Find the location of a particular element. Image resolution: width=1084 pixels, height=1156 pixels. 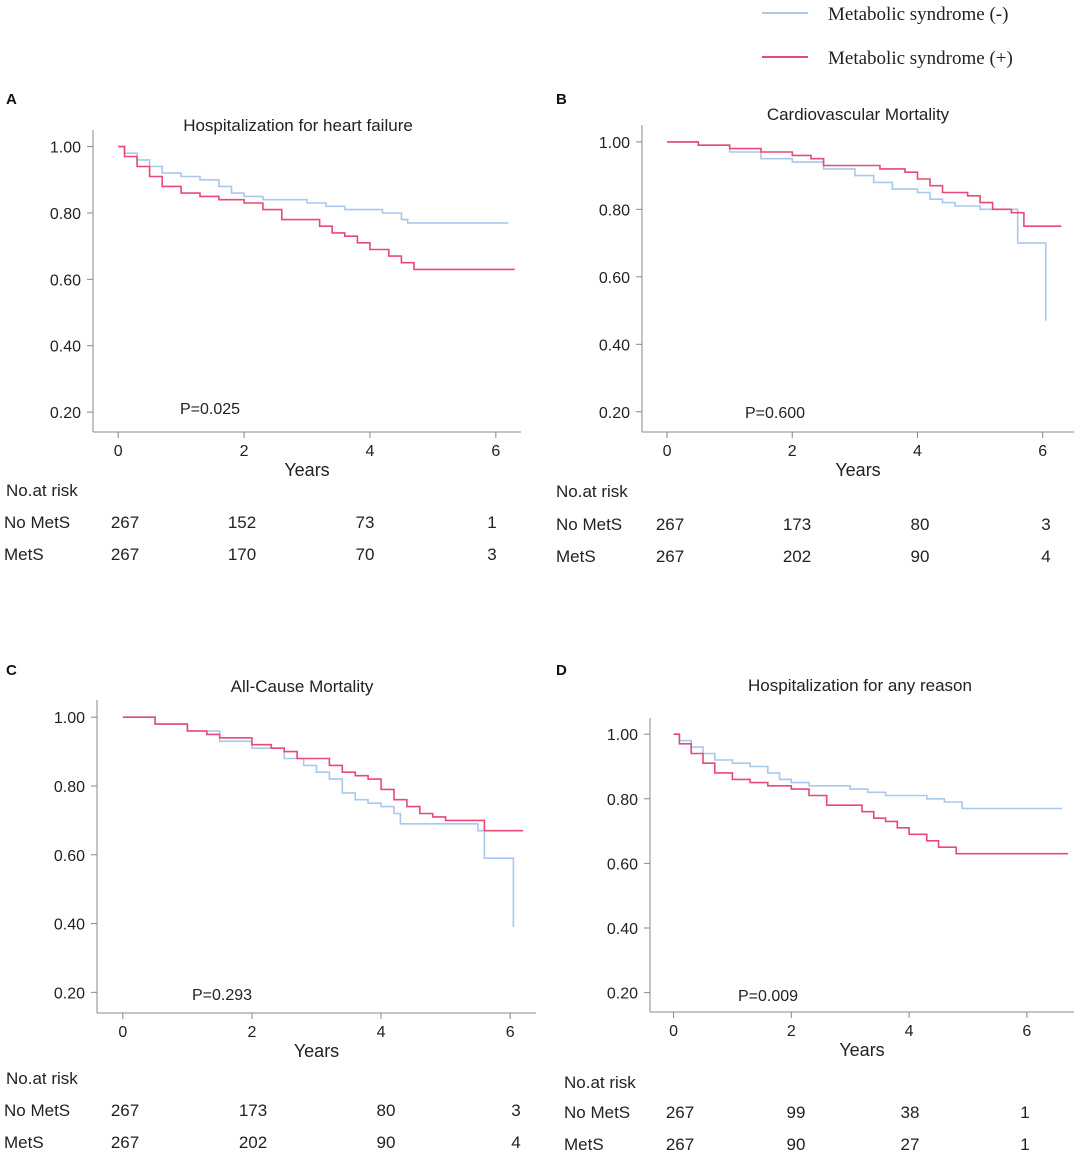

risk-count: 99 is located at coordinates (796, 1112).